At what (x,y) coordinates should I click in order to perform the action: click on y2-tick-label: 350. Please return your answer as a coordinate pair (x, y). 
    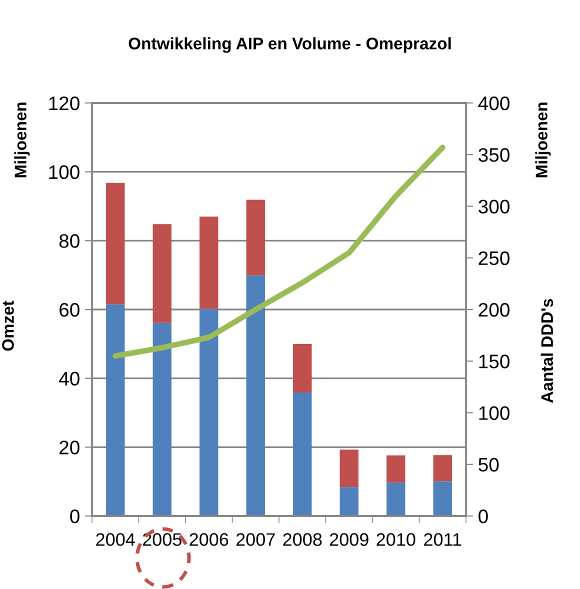
    Looking at the image, I should click on (494, 155).